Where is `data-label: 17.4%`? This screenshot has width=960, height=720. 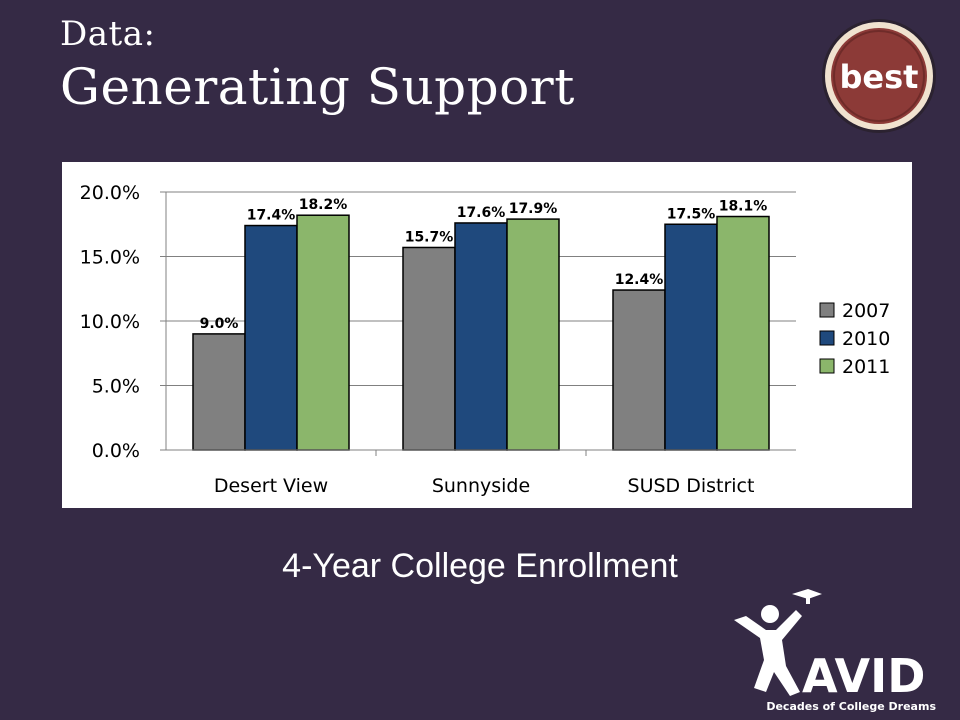 data-label: 17.4% is located at coordinates (271, 216).